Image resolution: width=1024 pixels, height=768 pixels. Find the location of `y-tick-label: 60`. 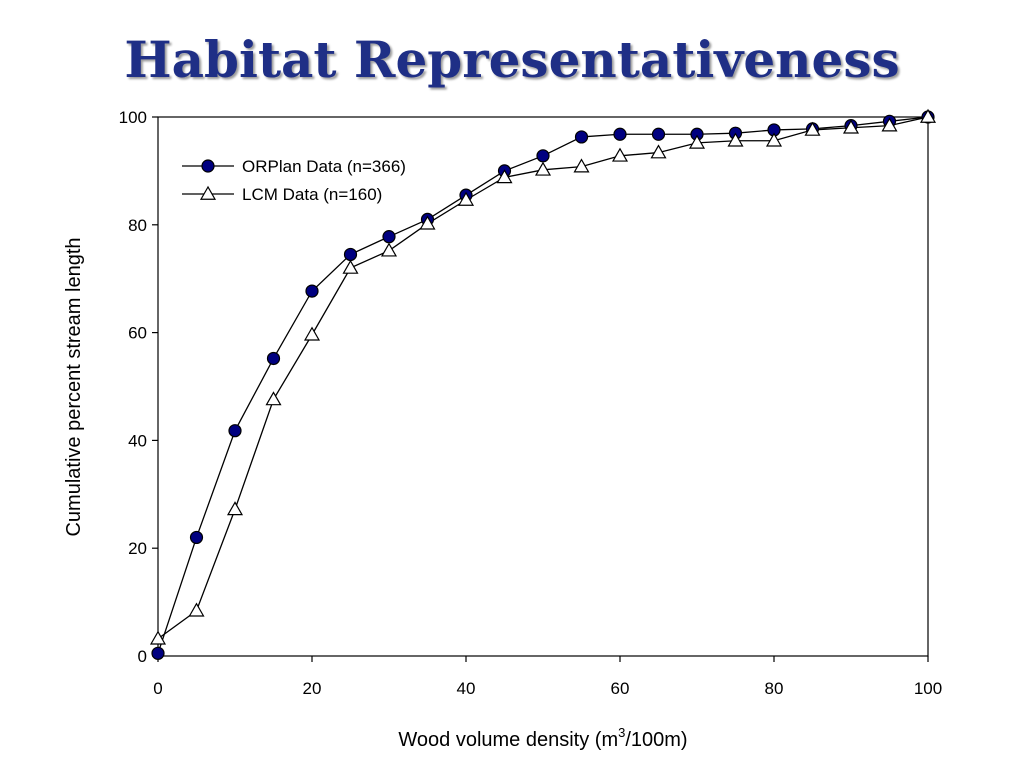

y-tick-label: 60 is located at coordinates (137, 333).